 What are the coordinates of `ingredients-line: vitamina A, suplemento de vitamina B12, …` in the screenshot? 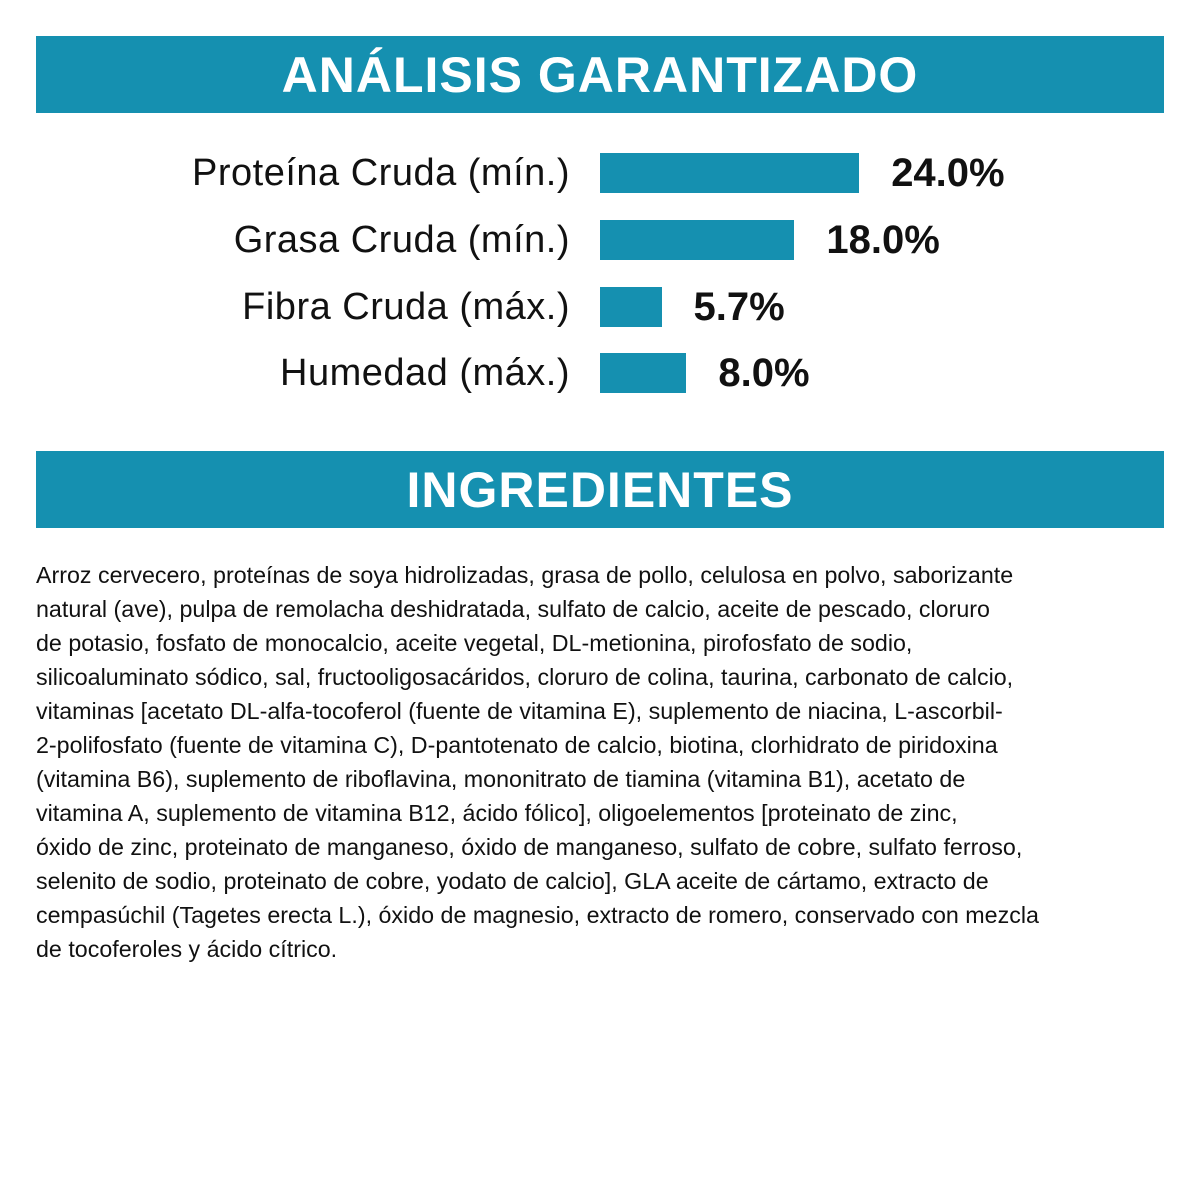 It's located at (497, 813).